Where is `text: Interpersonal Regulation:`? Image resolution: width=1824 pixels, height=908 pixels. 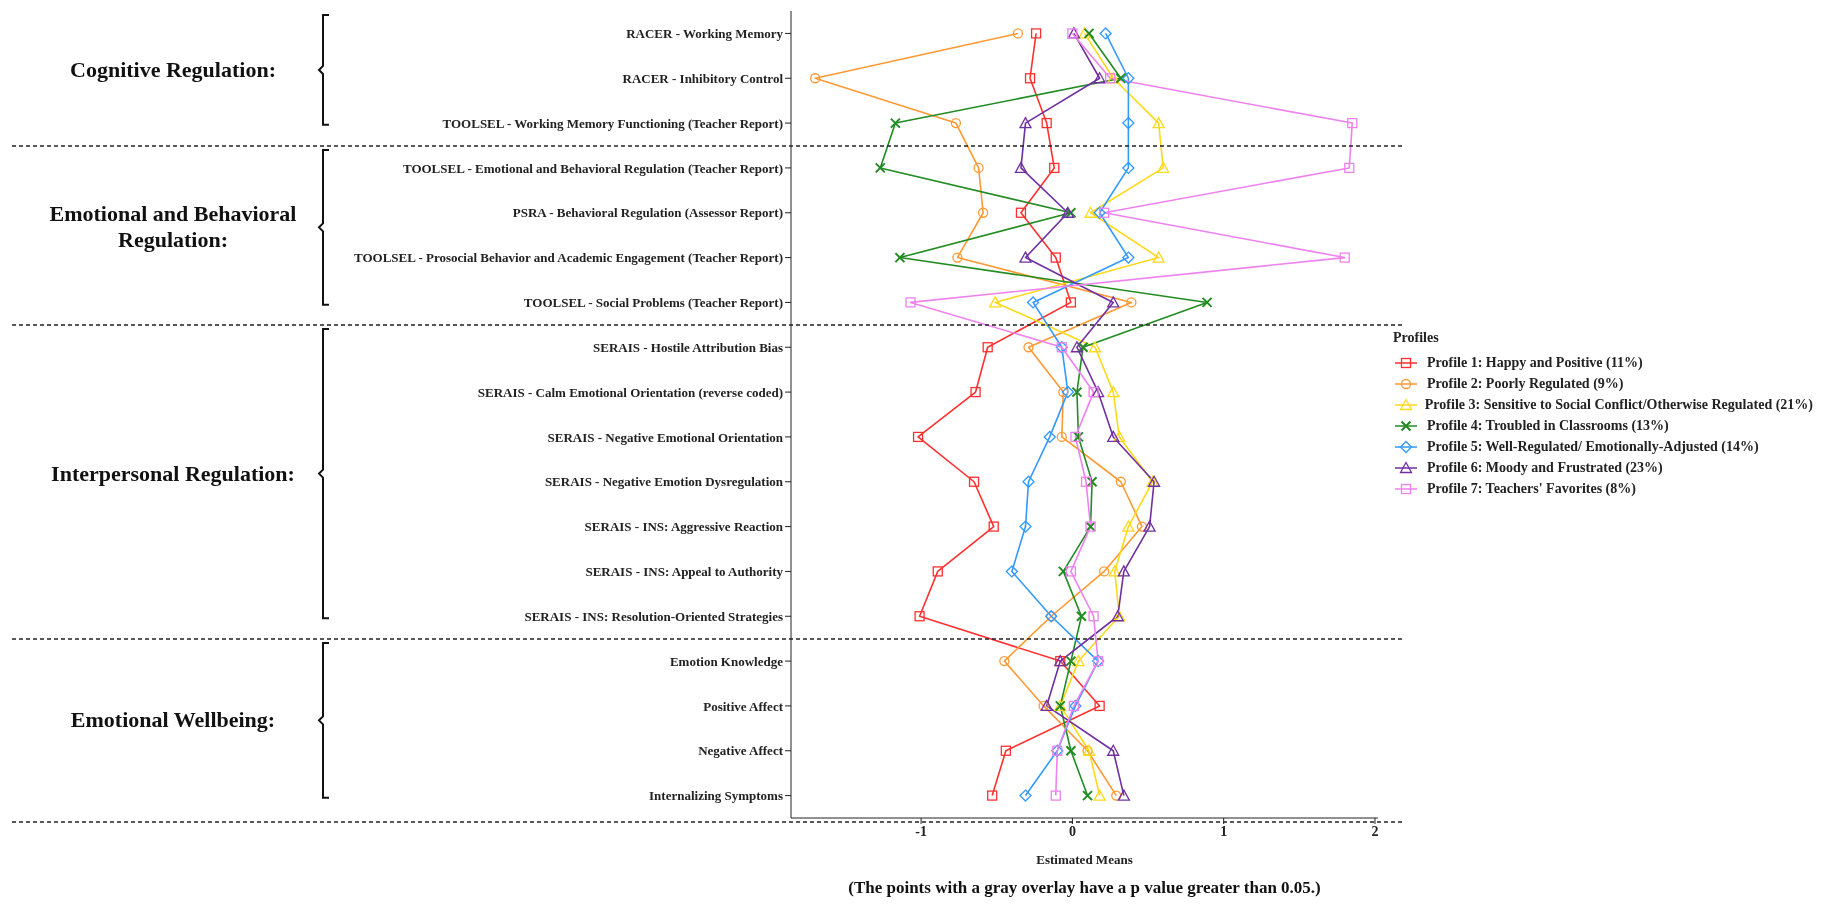 text: Interpersonal Regulation: is located at coordinates (173, 473).